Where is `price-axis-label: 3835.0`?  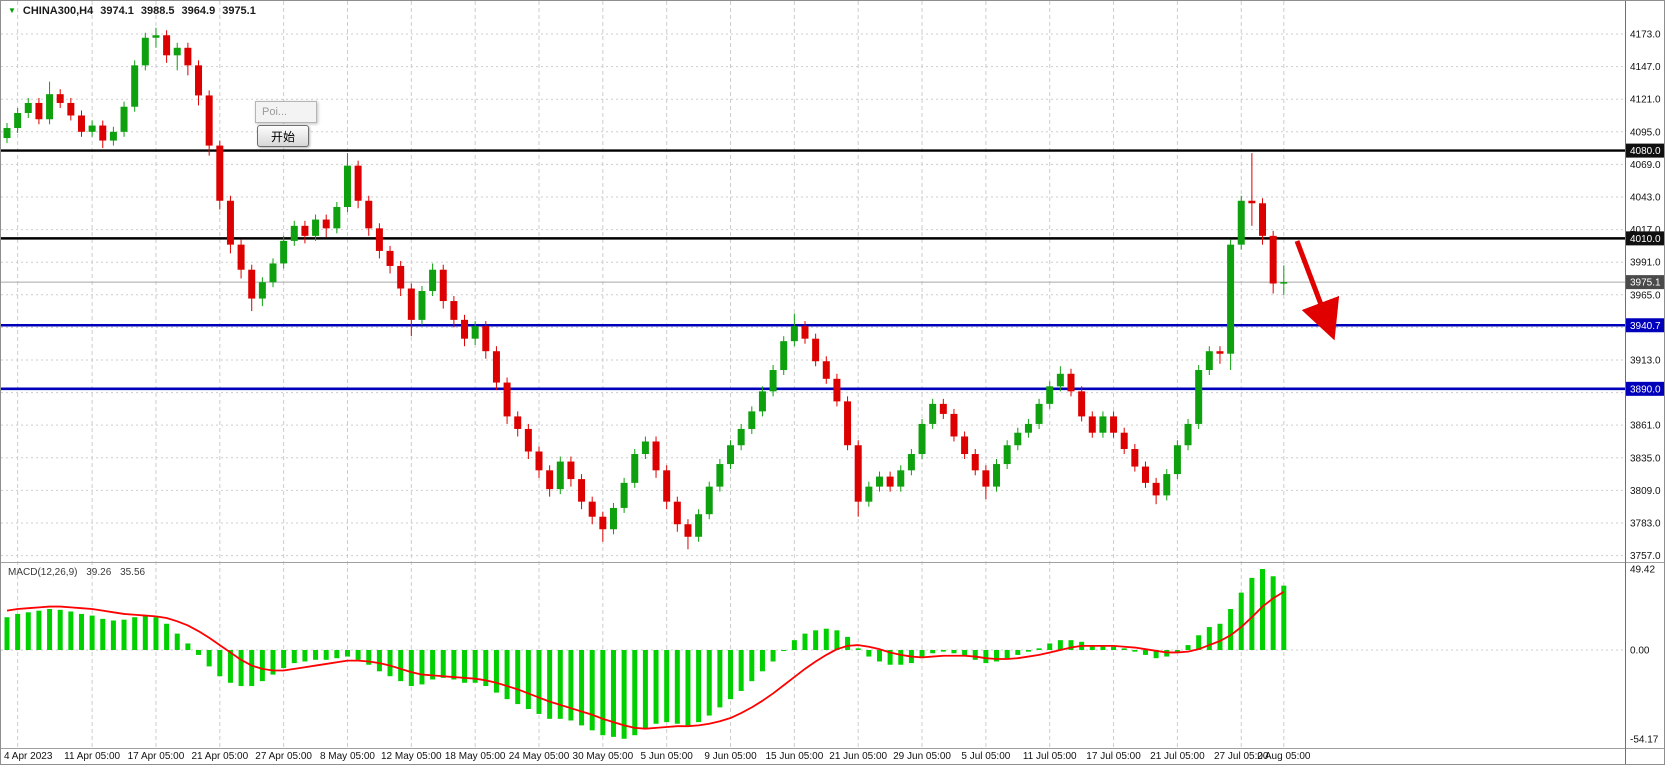 price-axis-label: 3835.0 is located at coordinates (1645, 458).